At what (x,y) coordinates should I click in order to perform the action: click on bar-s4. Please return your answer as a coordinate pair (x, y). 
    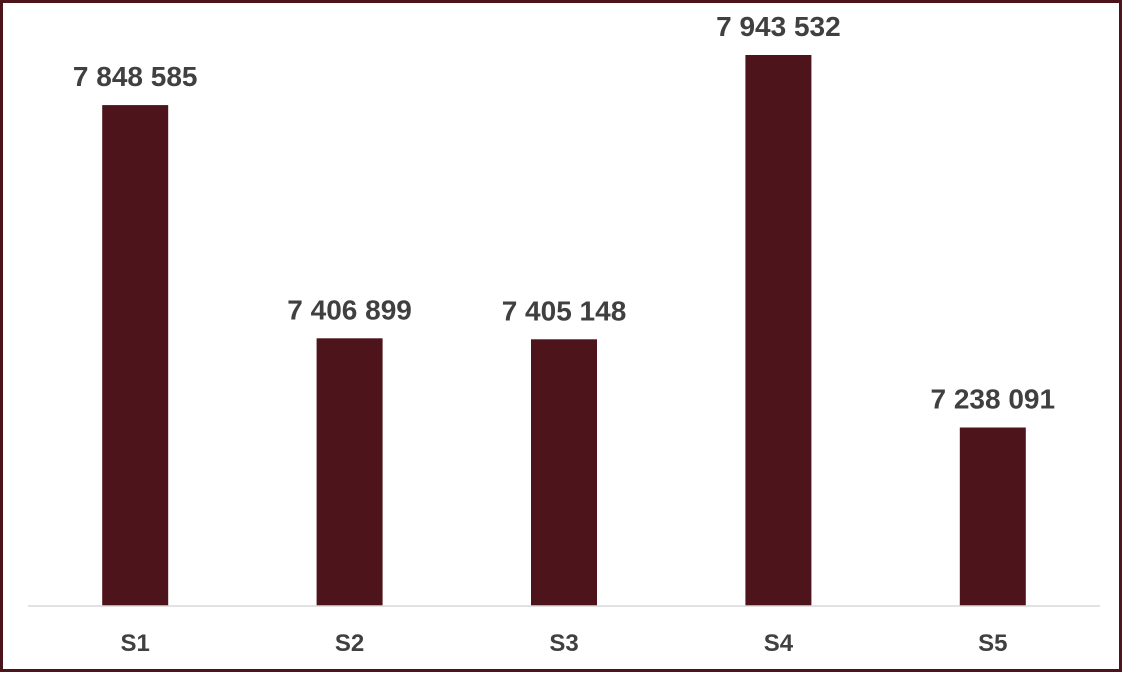
    Looking at the image, I should click on (778, 330).